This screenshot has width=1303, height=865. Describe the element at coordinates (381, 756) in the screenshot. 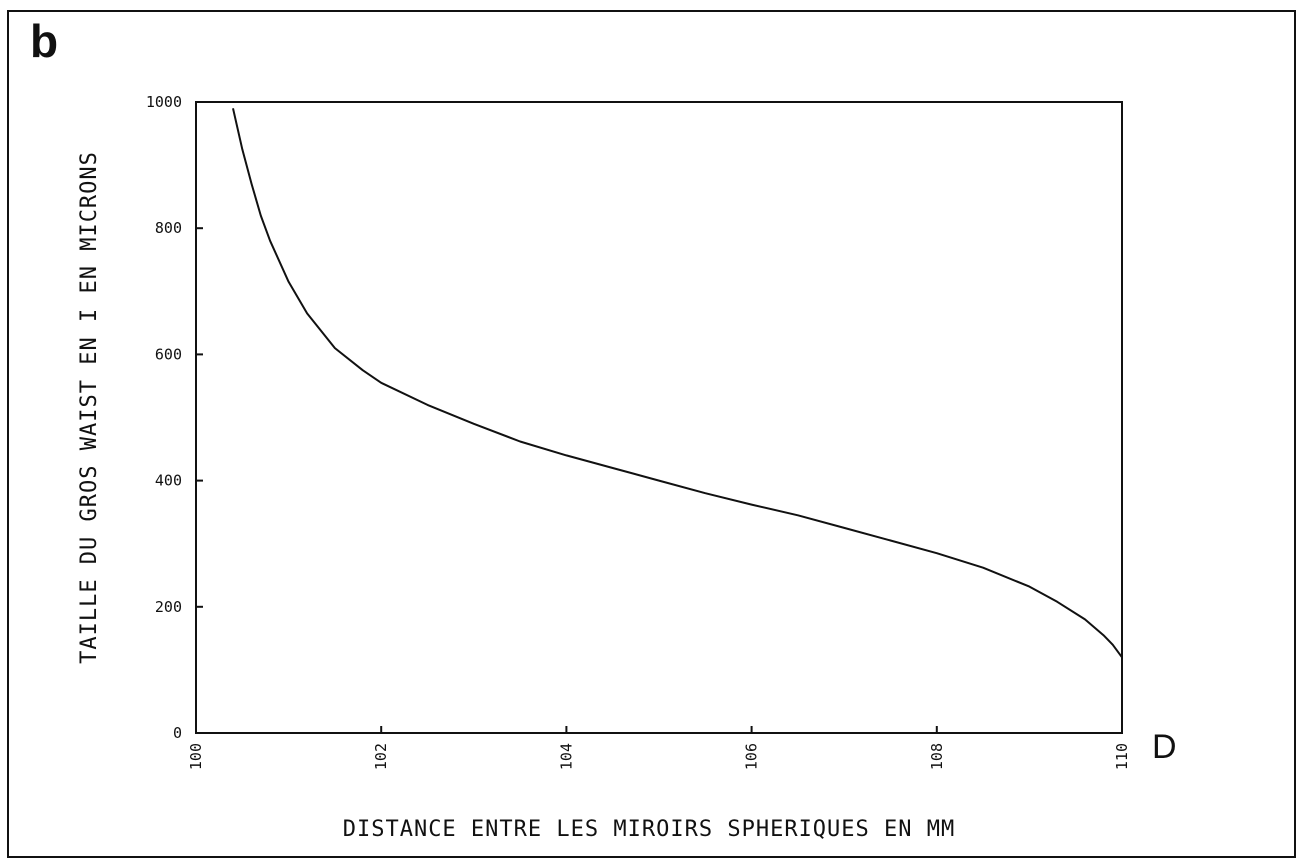

I see `x-tick-label: 102` at that location.